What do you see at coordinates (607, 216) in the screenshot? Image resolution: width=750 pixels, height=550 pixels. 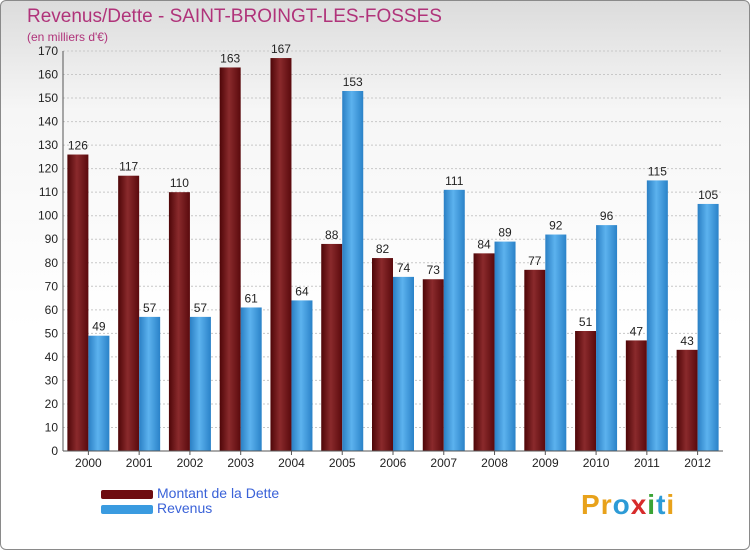 I see `data-label-revenus: 96` at bounding box center [607, 216].